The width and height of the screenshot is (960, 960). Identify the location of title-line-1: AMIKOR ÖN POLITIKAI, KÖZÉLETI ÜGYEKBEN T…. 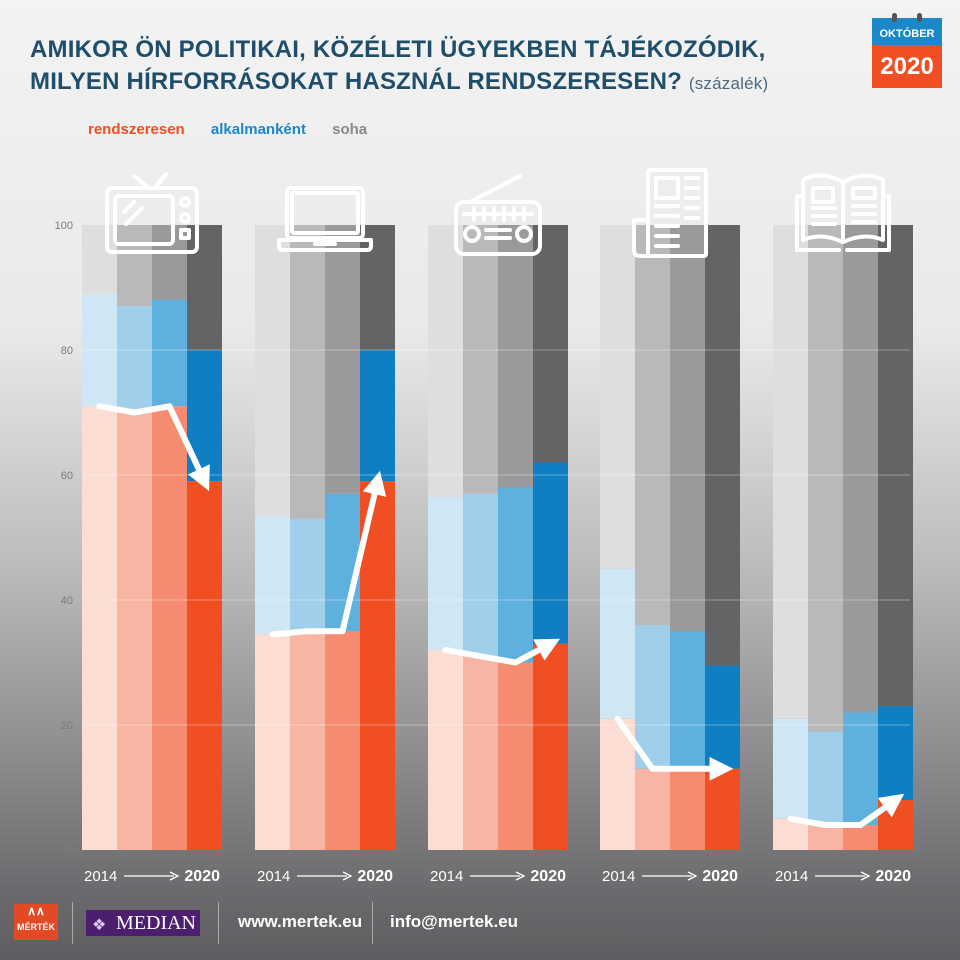
(398, 49).